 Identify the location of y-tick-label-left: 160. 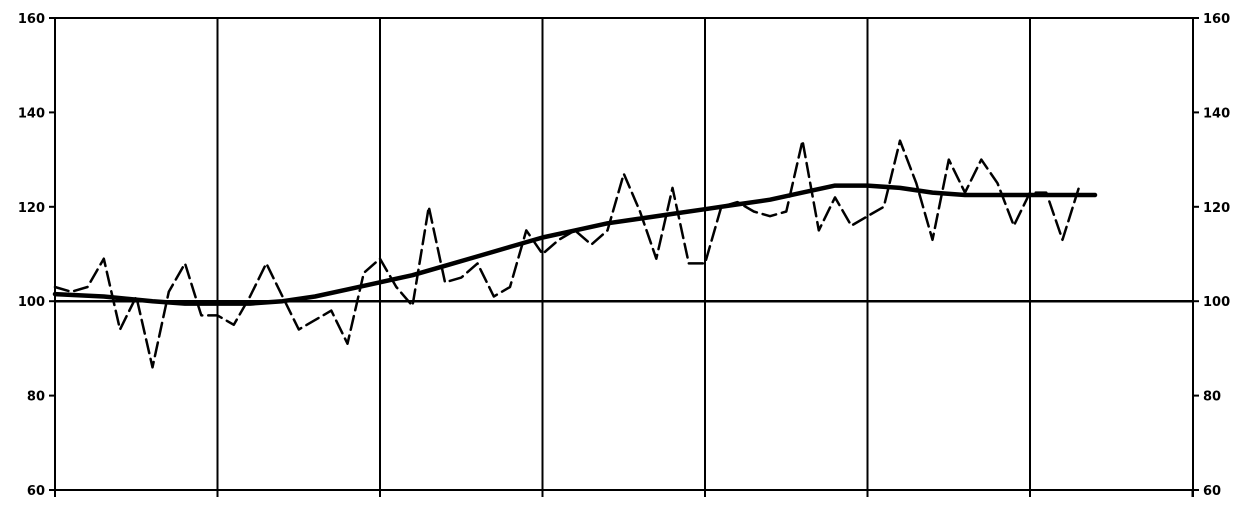
(31, 19).